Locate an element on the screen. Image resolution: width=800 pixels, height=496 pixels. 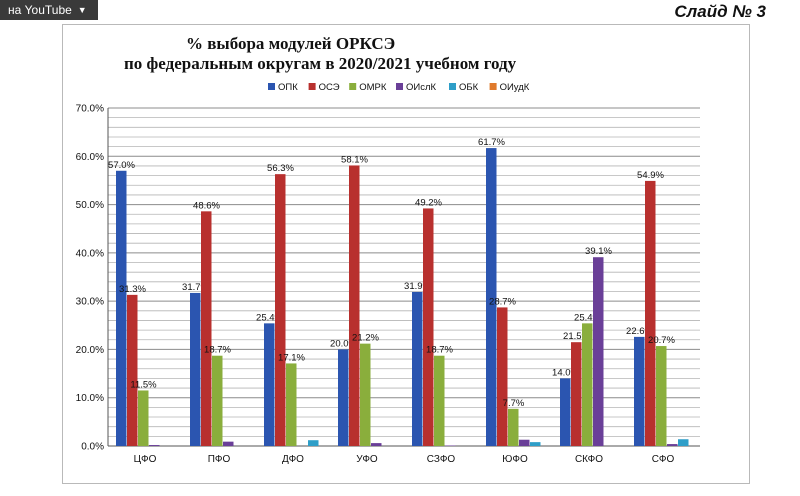
legend-label: ОМРК is located at coordinates (373, 87).